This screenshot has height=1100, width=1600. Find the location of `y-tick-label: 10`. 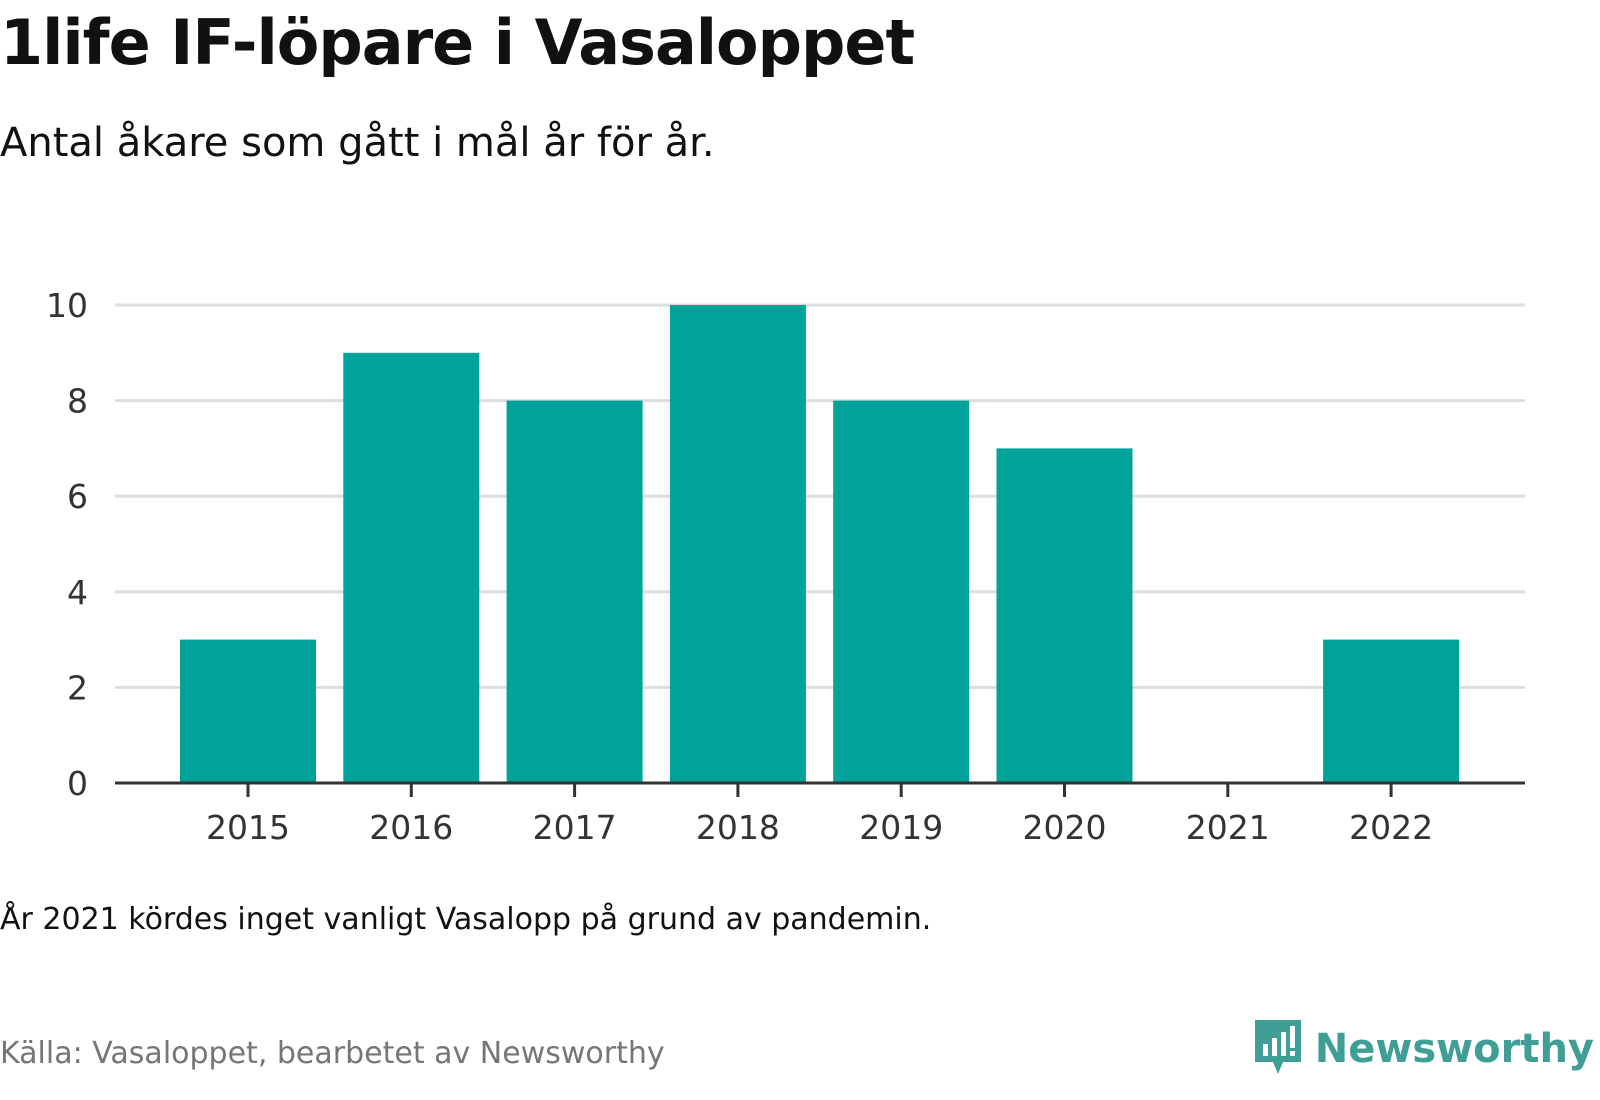

y-tick-label: 10 is located at coordinates (67, 305).